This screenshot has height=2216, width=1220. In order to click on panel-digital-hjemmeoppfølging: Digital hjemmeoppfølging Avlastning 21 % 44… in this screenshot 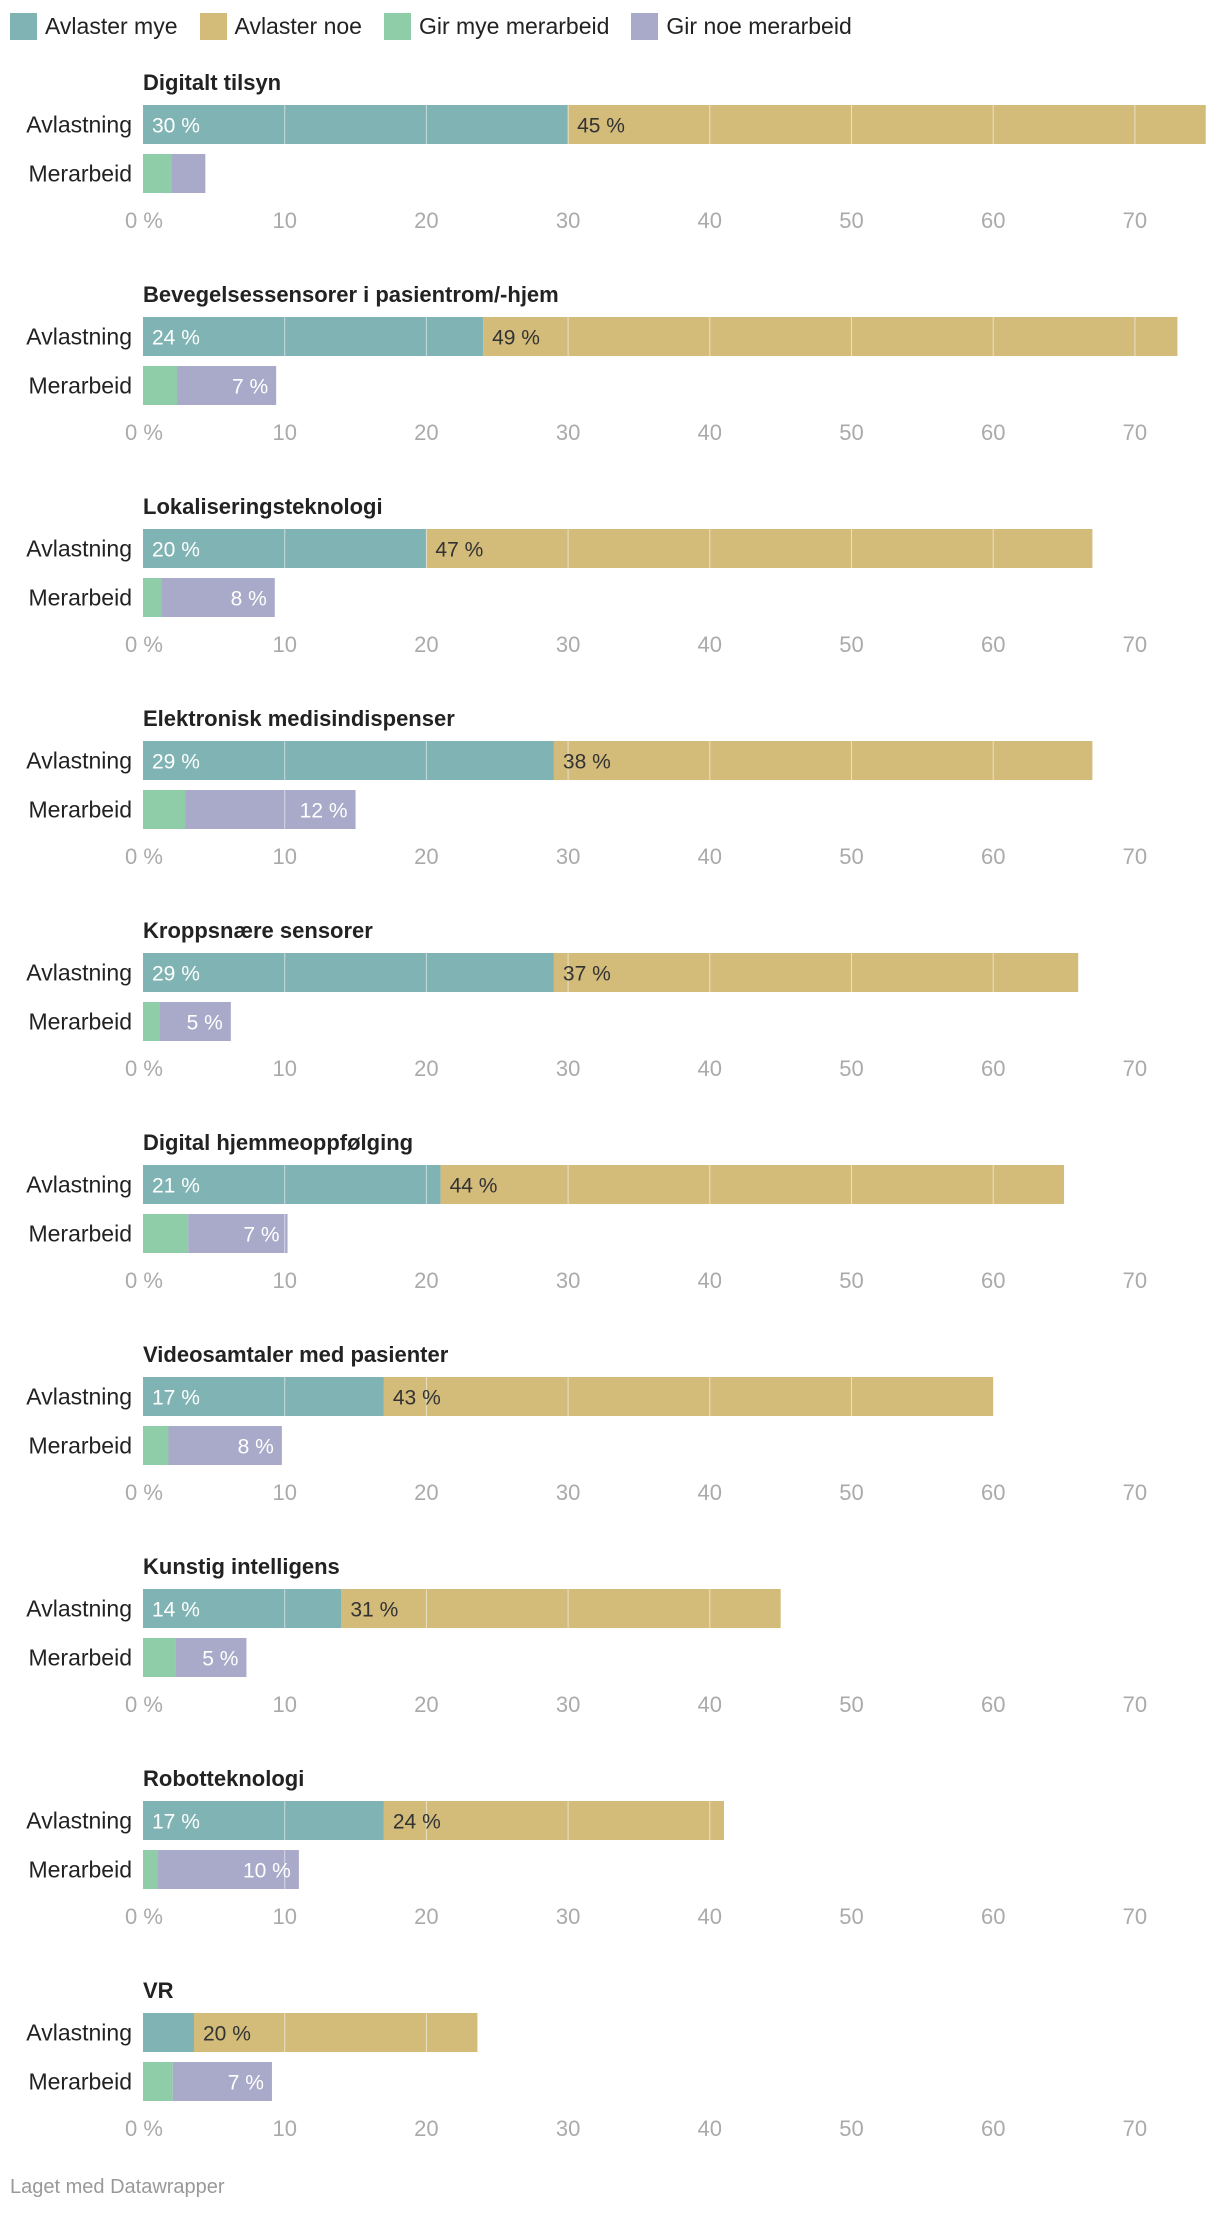, I will do `click(586, 1211)`.